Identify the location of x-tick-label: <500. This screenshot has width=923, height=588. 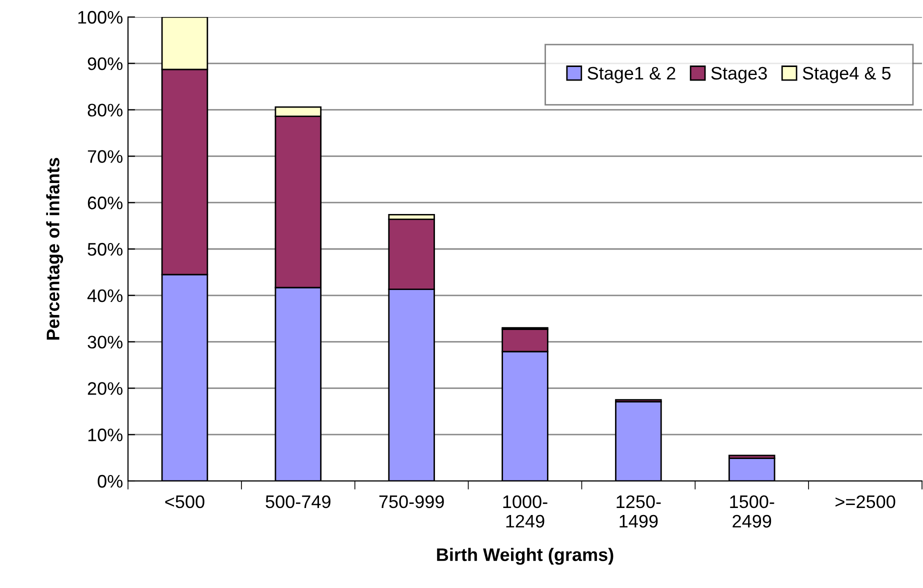
(184, 501).